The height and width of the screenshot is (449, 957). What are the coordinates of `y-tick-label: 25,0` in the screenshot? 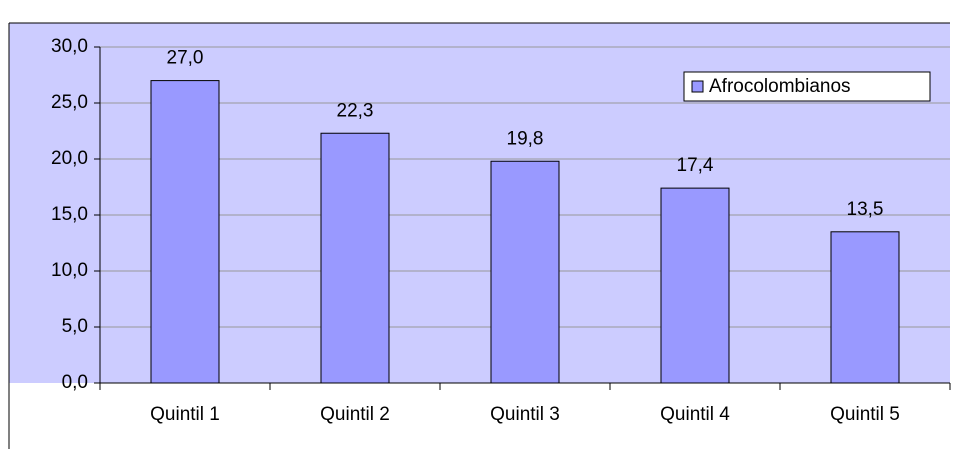 It's located at (69, 102).